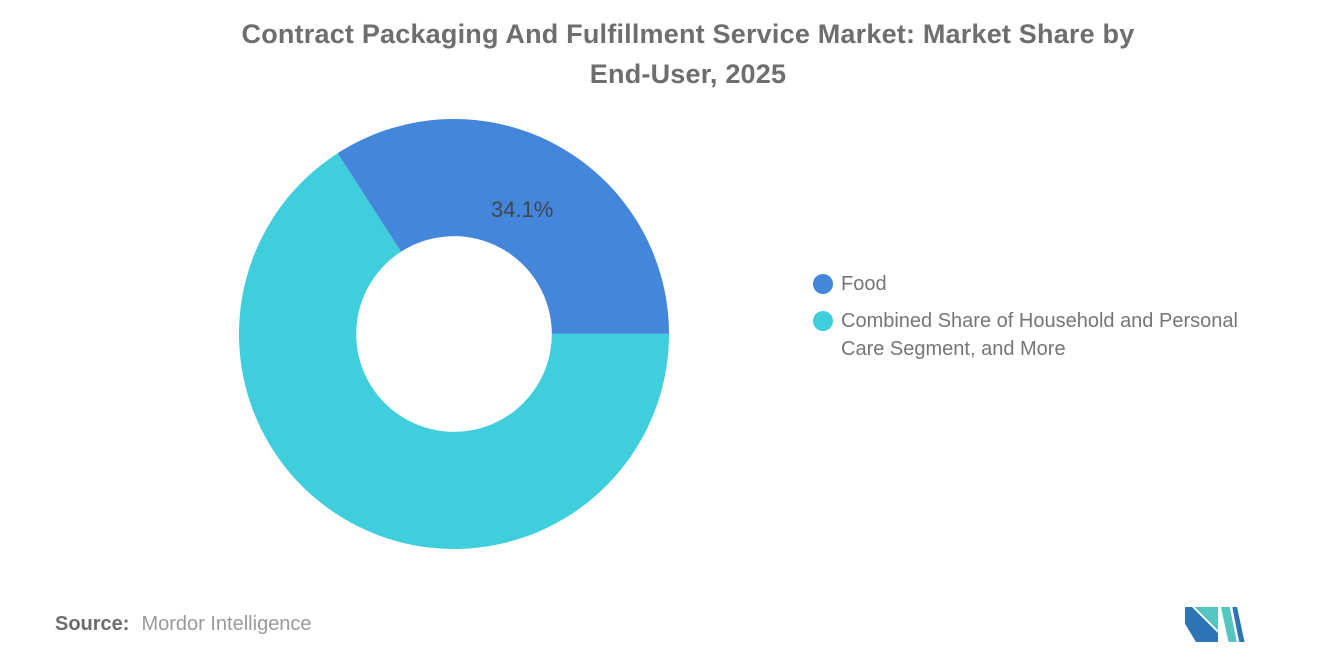 The image size is (1320, 665). I want to click on logo-left-blue-shape, so click(1201, 624).